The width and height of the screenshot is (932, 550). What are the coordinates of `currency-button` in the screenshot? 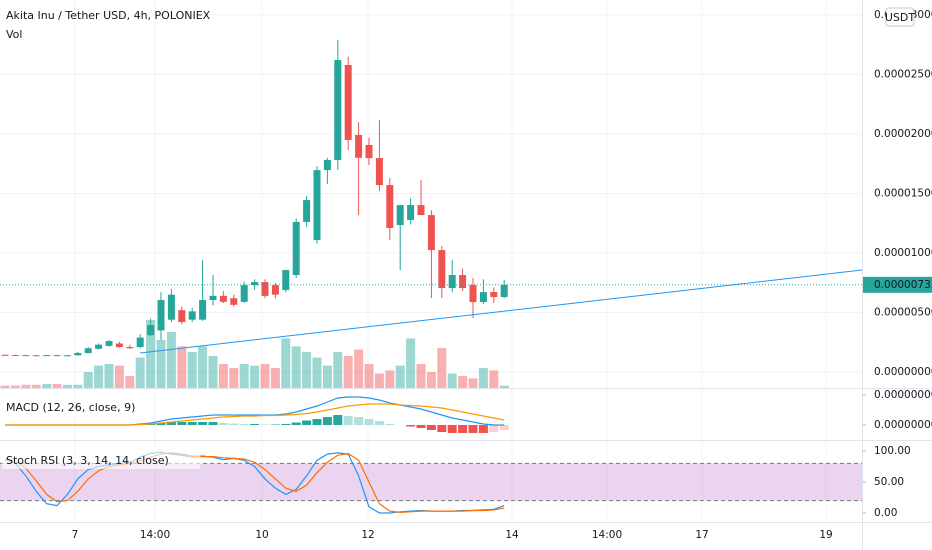 It's located at (900, 17).